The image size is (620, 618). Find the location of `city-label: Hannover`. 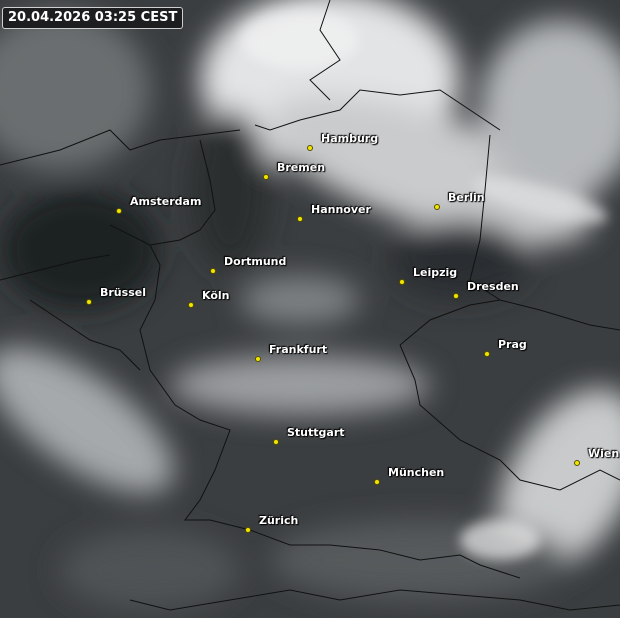

city-label: Hannover is located at coordinates (341, 209).